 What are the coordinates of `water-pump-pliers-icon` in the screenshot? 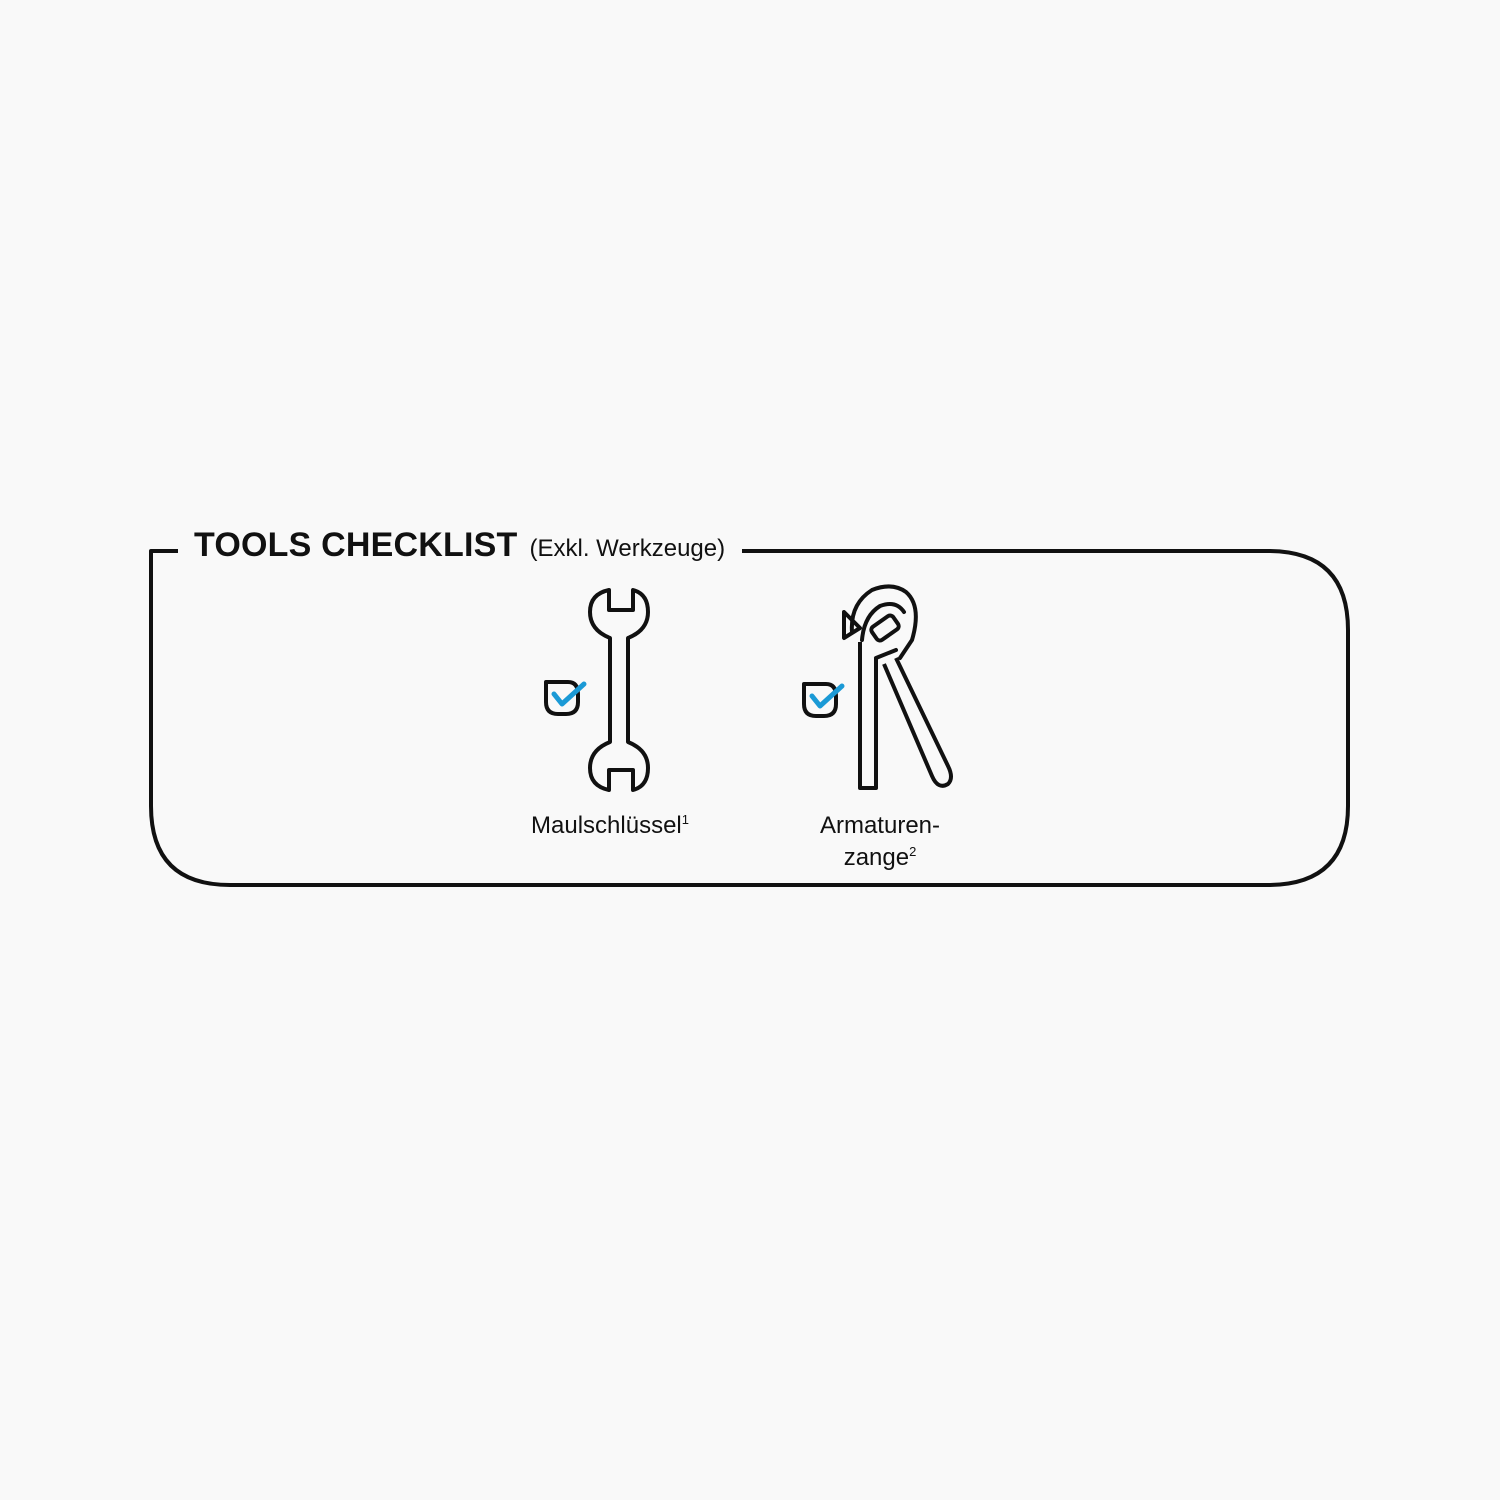 It's located at (877, 687).